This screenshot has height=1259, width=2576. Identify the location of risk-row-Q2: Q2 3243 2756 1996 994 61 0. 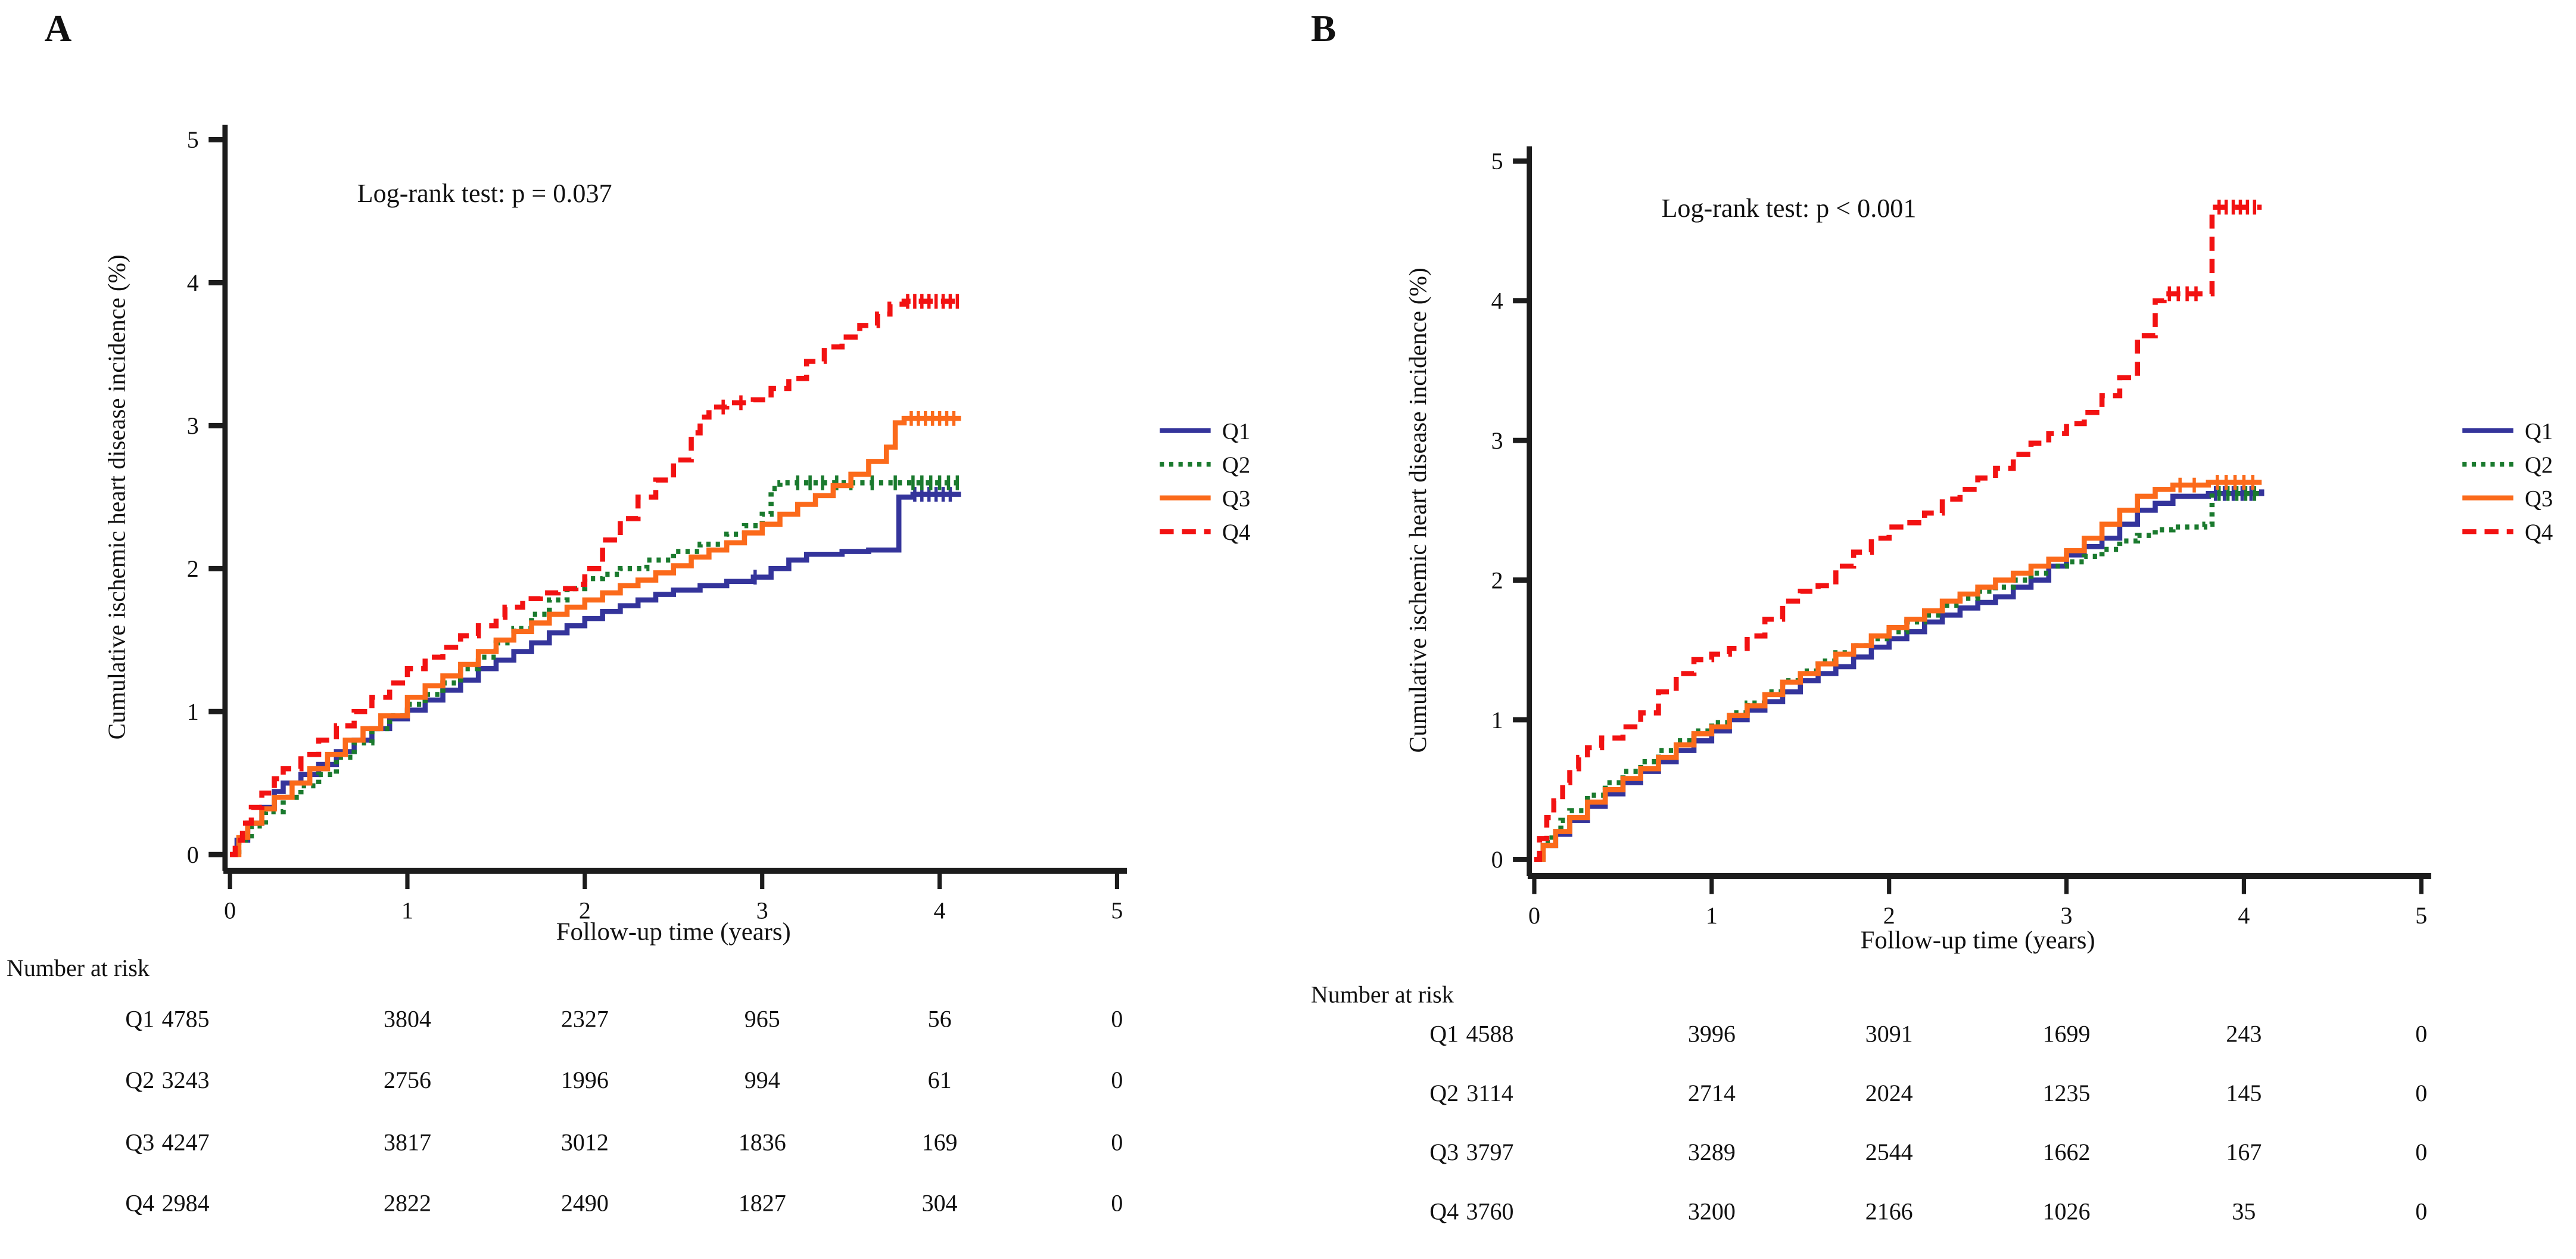
(624, 1080).